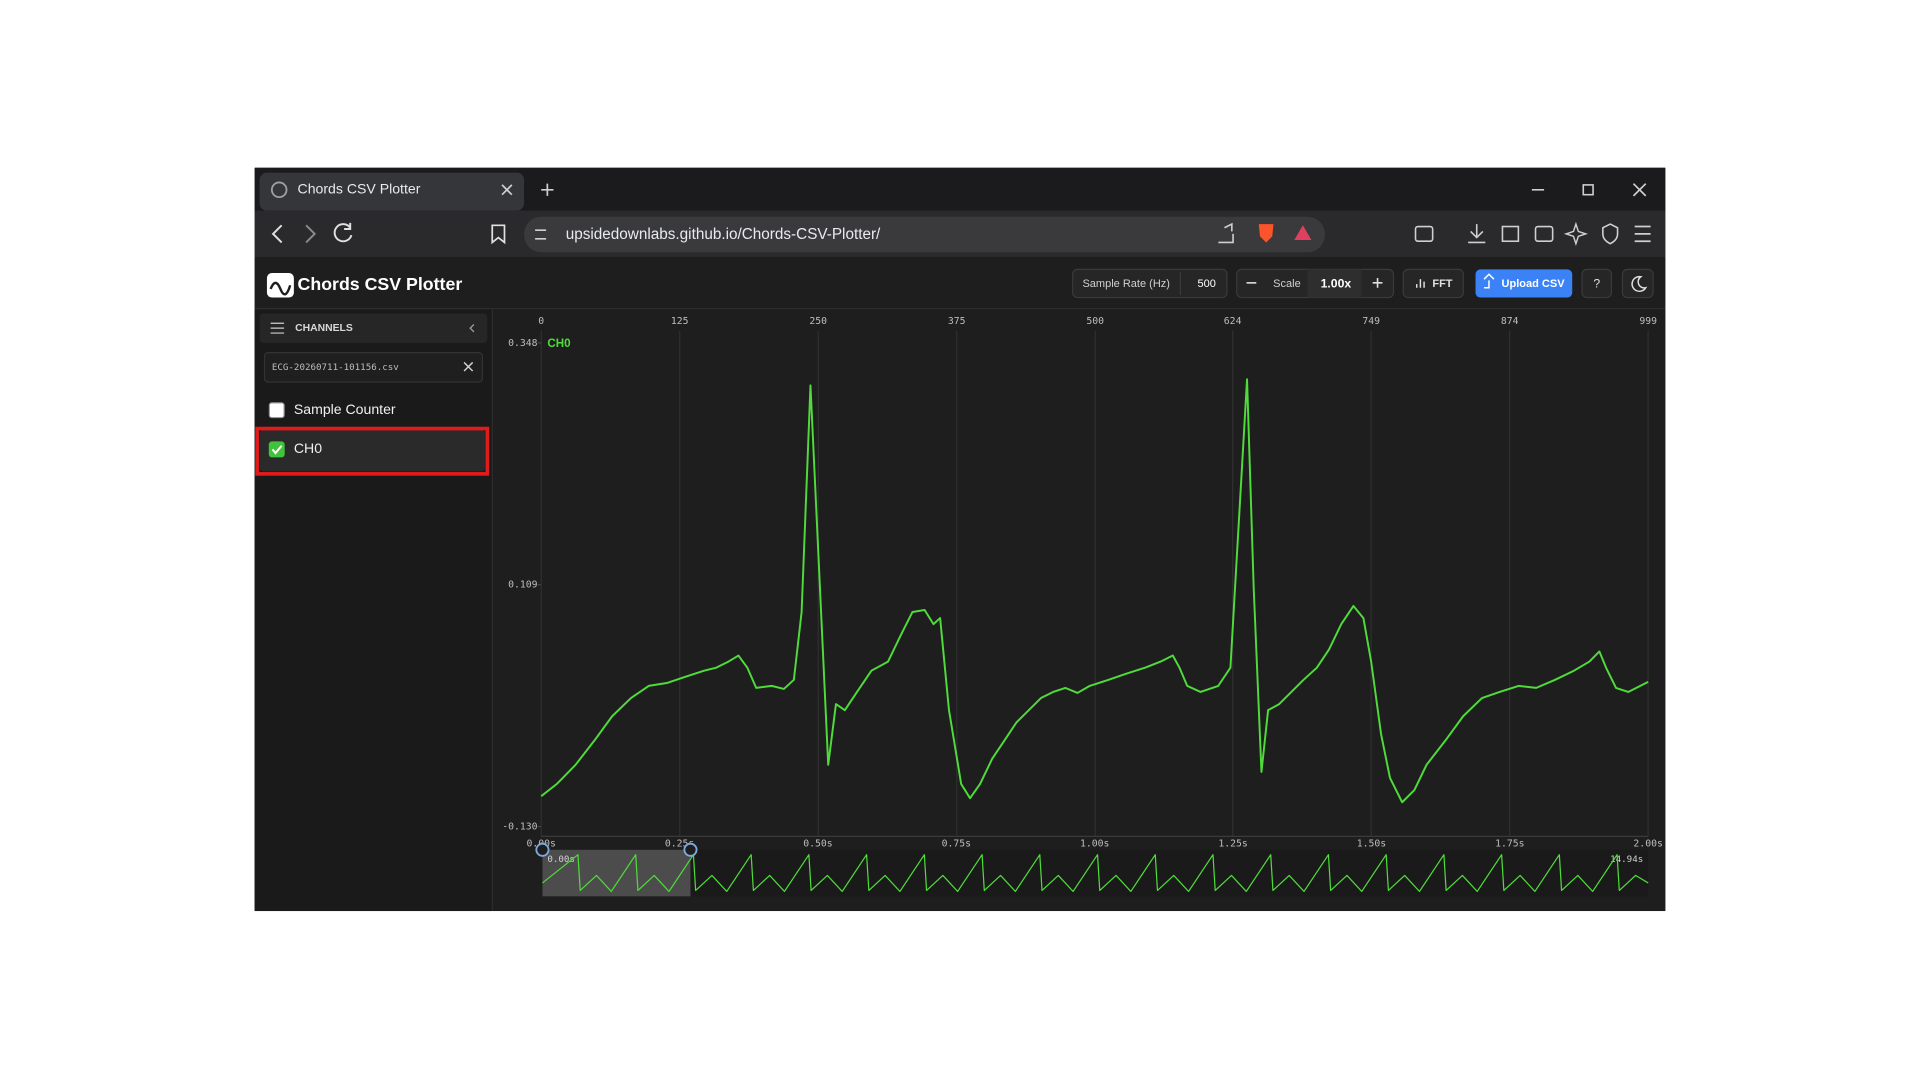 Image resolution: width=1920 pixels, height=1080 pixels. What do you see at coordinates (519, 827) in the screenshot?
I see `y-tick-label: -0.130` at bounding box center [519, 827].